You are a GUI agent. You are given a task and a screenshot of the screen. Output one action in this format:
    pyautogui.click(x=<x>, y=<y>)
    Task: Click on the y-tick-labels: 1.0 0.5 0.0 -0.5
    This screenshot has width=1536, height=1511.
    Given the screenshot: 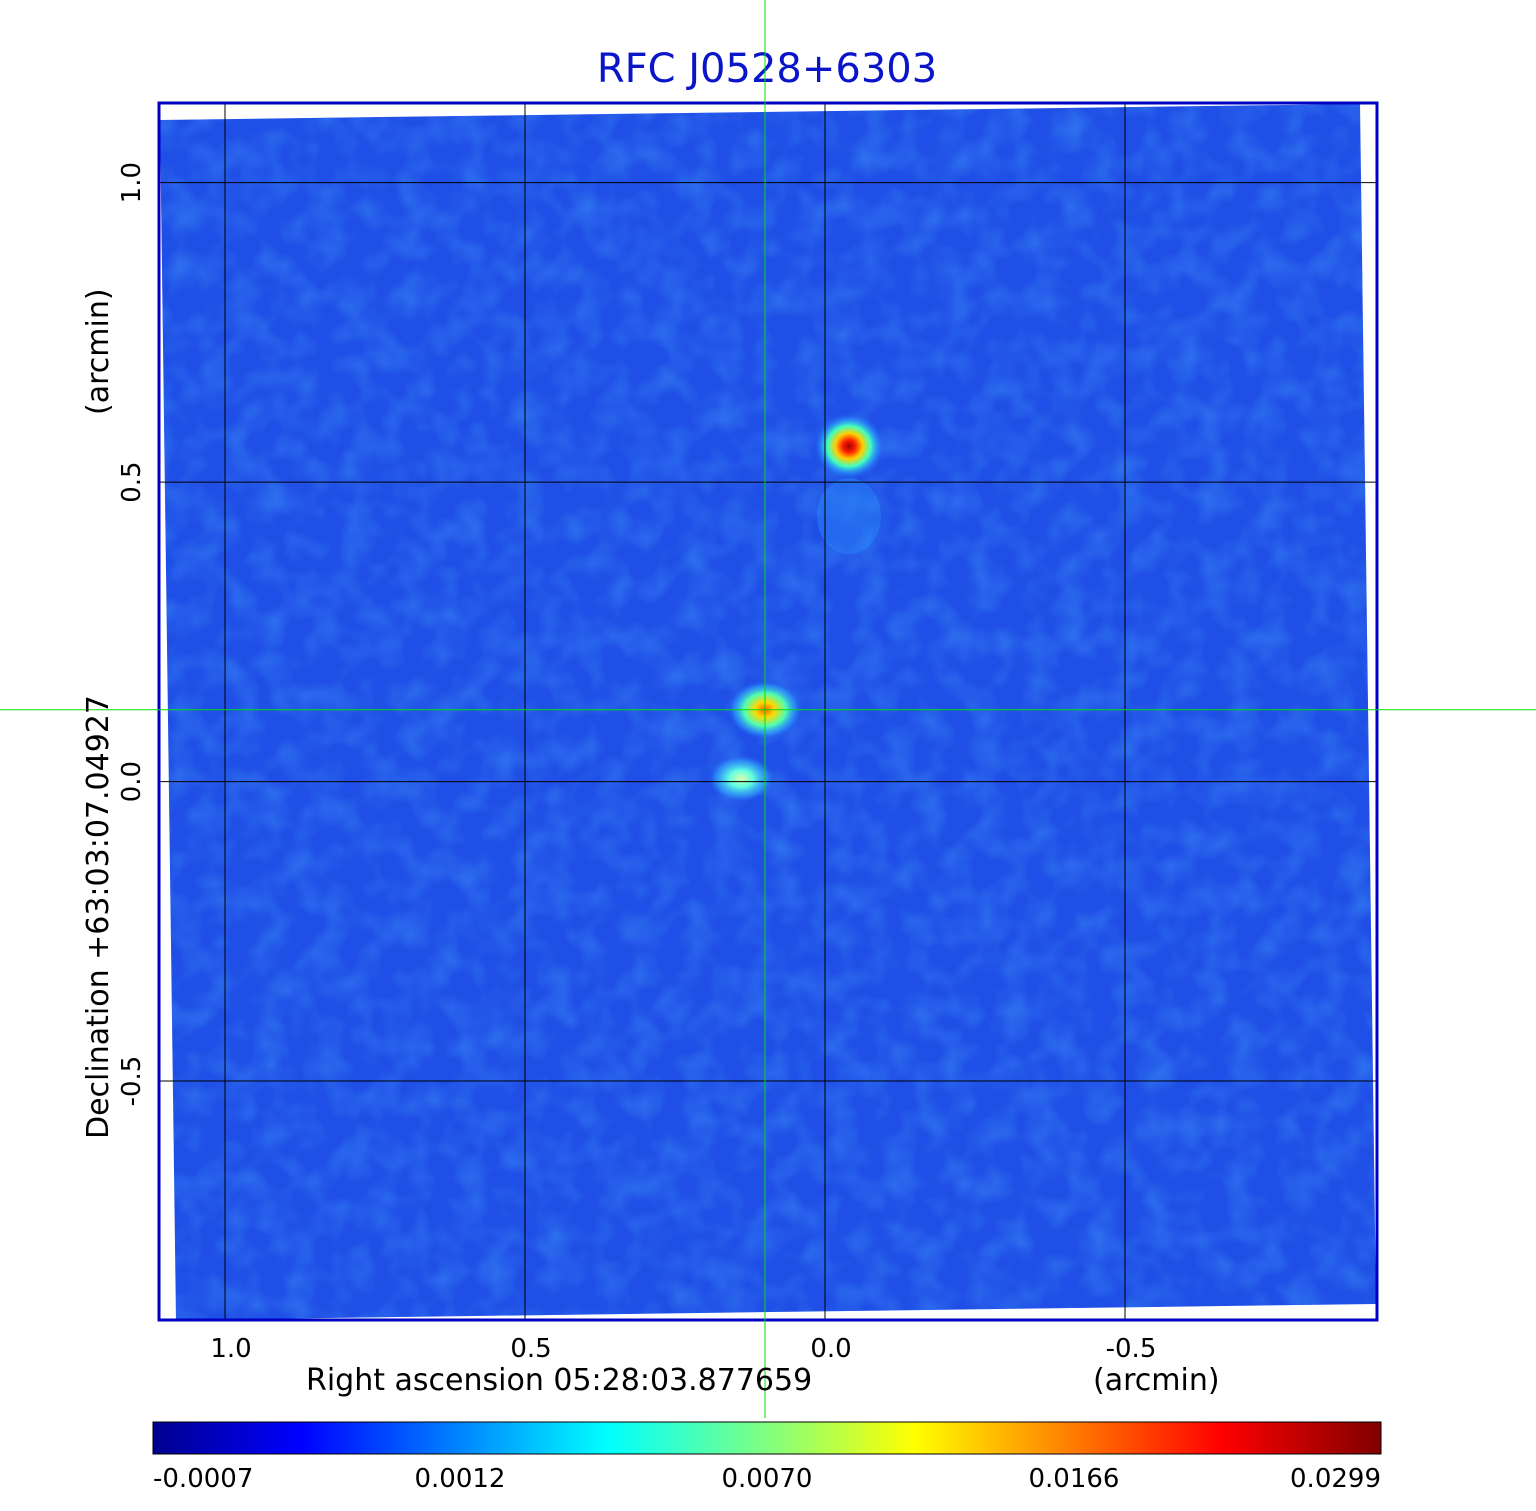 What is the action you would take?
    pyautogui.click(x=132, y=634)
    